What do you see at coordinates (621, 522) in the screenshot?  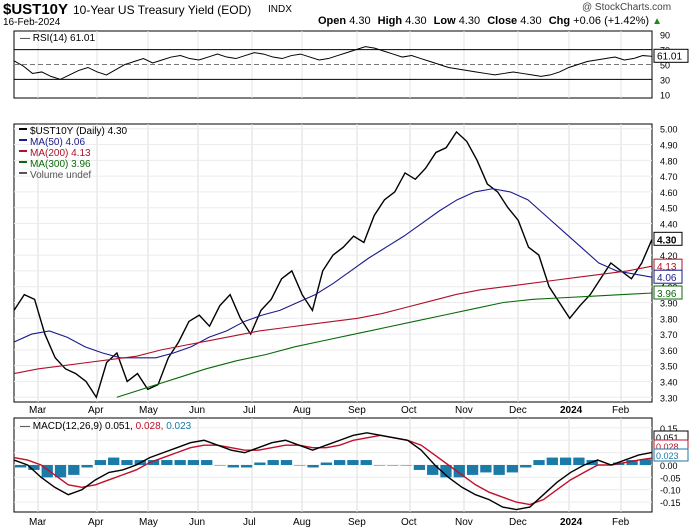 I see `macd-x-tick: Feb` at bounding box center [621, 522].